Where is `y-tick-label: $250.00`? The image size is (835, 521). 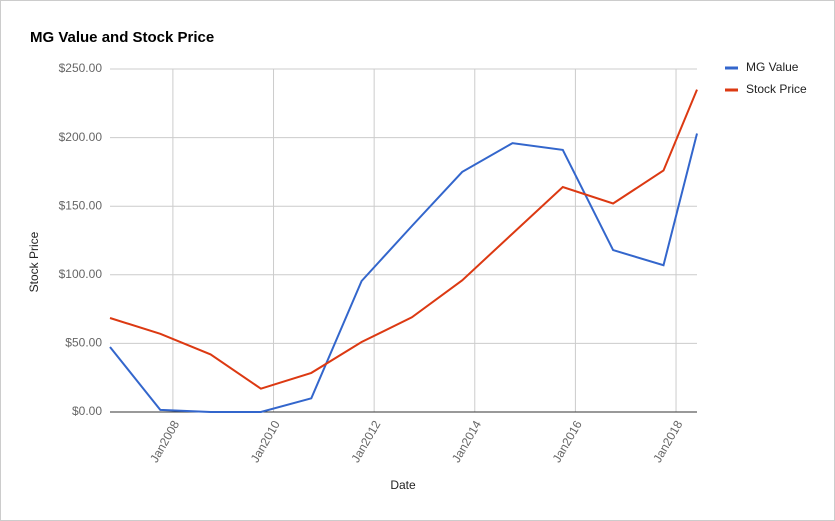
y-tick-label: $250.00 is located at coordinates (81, 68).